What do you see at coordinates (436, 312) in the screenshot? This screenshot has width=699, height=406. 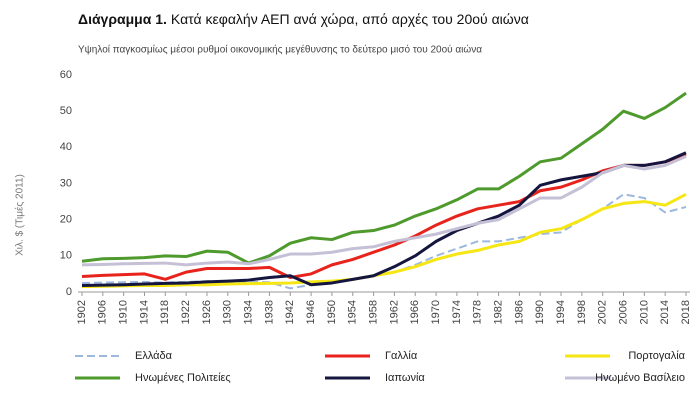 I see `x-tick-label: 1970` at bounding box center [436, 312].